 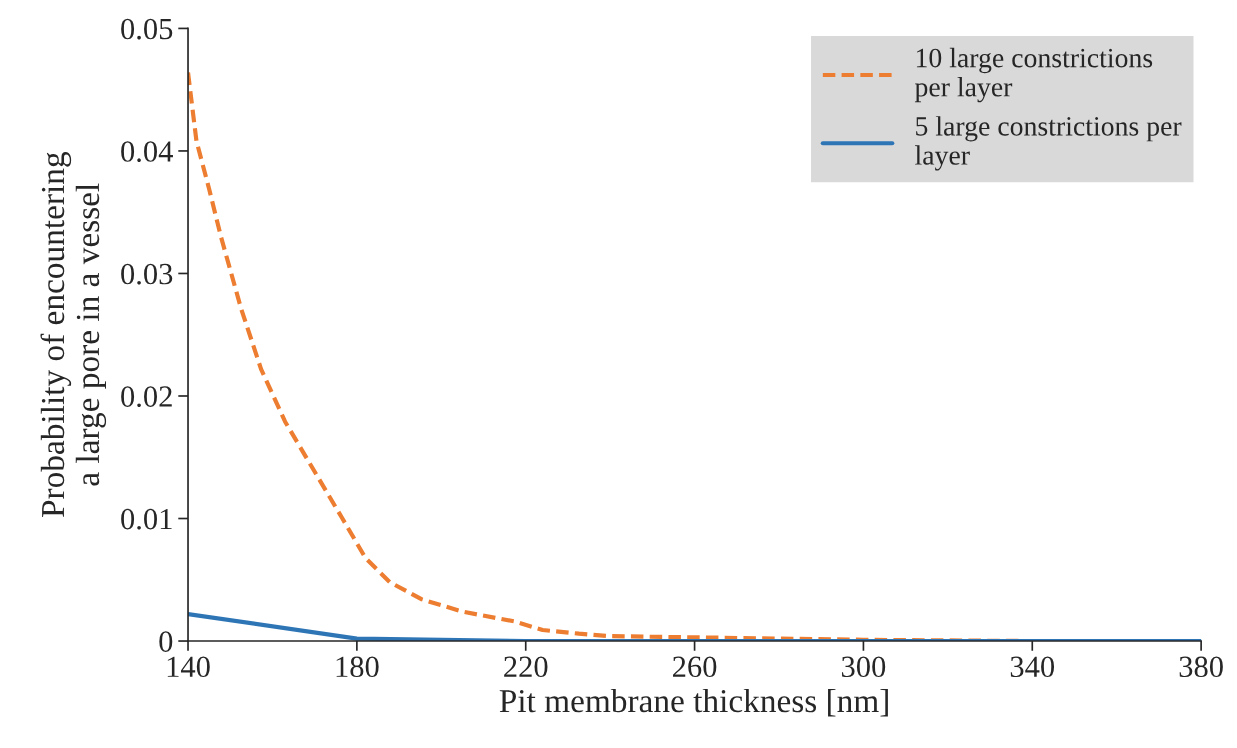 What do you see at coordinates (147, 29) in the screenshot?
I see `y-tick-label: 0.05` at bounding box center [147, 29].